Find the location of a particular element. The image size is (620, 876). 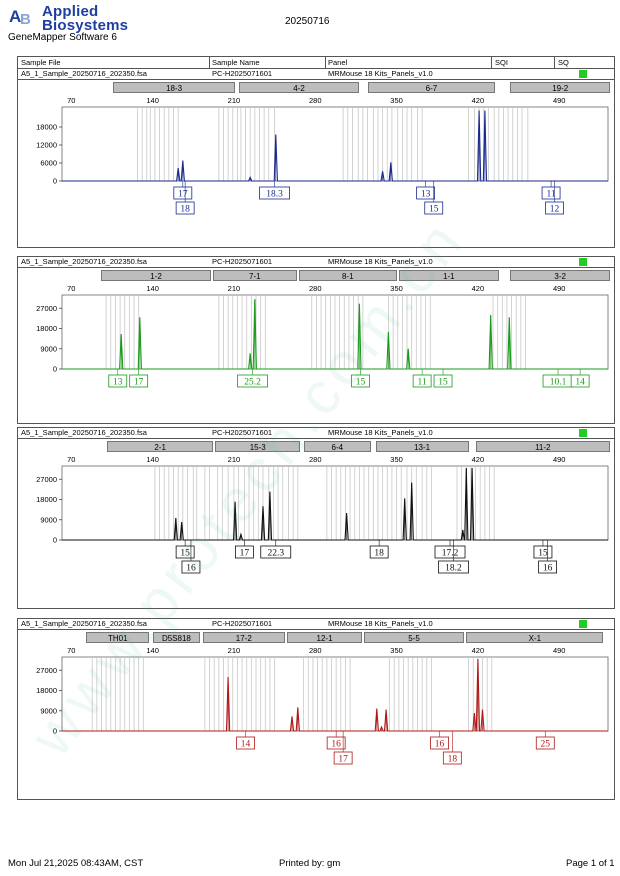

electropherogram-plot: 0 9000 18000 27000 15 16 17 22.3 18 17.2 18.2 15 16 is located at coordinates (322, 519).